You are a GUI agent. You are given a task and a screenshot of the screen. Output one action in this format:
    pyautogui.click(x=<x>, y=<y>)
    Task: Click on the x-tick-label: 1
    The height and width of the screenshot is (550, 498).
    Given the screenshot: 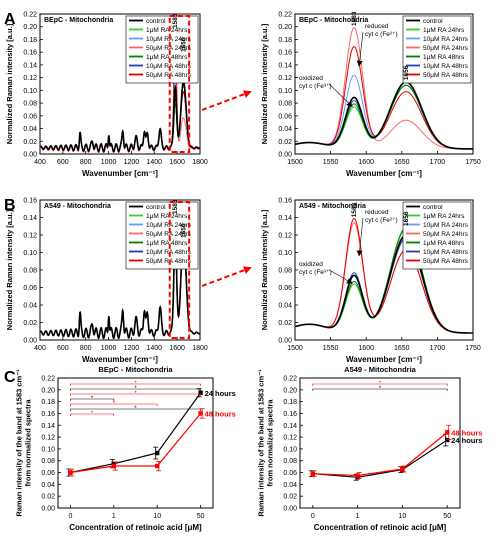 What is the action you would take?
    pyautogui.click(x=358, y=516)
    